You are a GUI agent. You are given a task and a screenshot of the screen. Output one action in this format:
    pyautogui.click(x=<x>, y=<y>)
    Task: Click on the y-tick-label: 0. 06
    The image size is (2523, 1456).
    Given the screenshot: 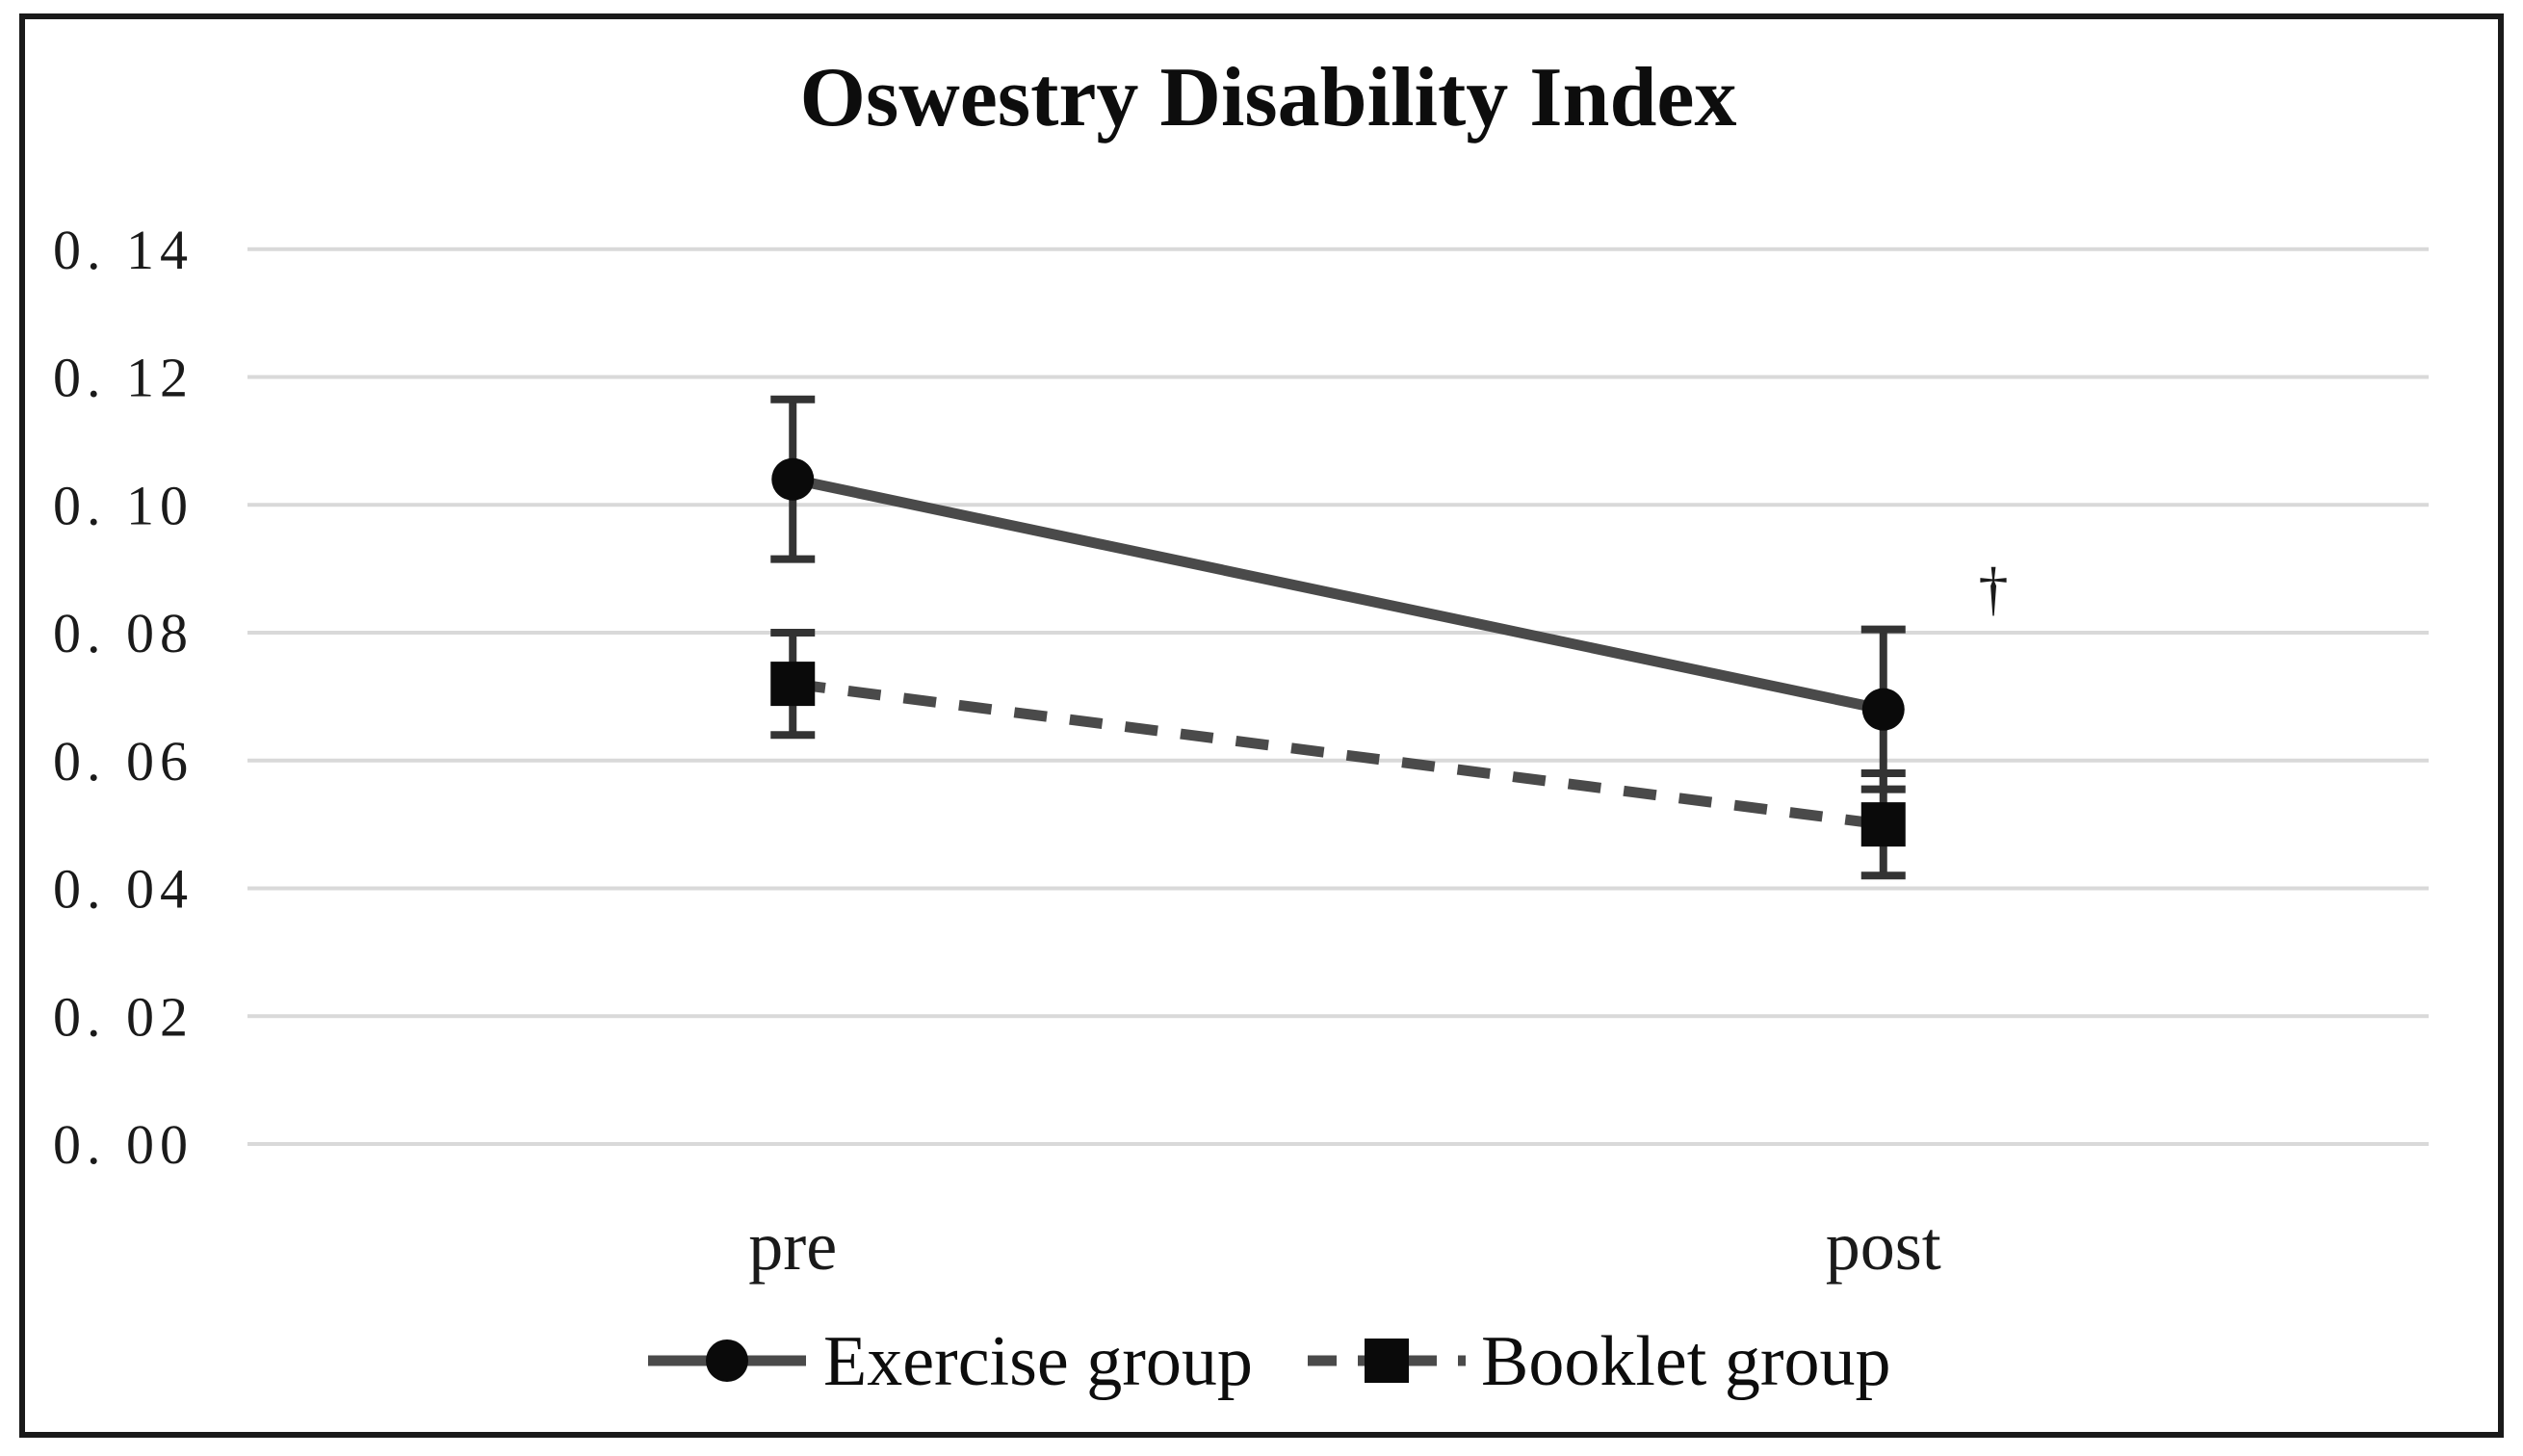 What is the action you would take?
    pyautogui.click(x=124, y=761)
    